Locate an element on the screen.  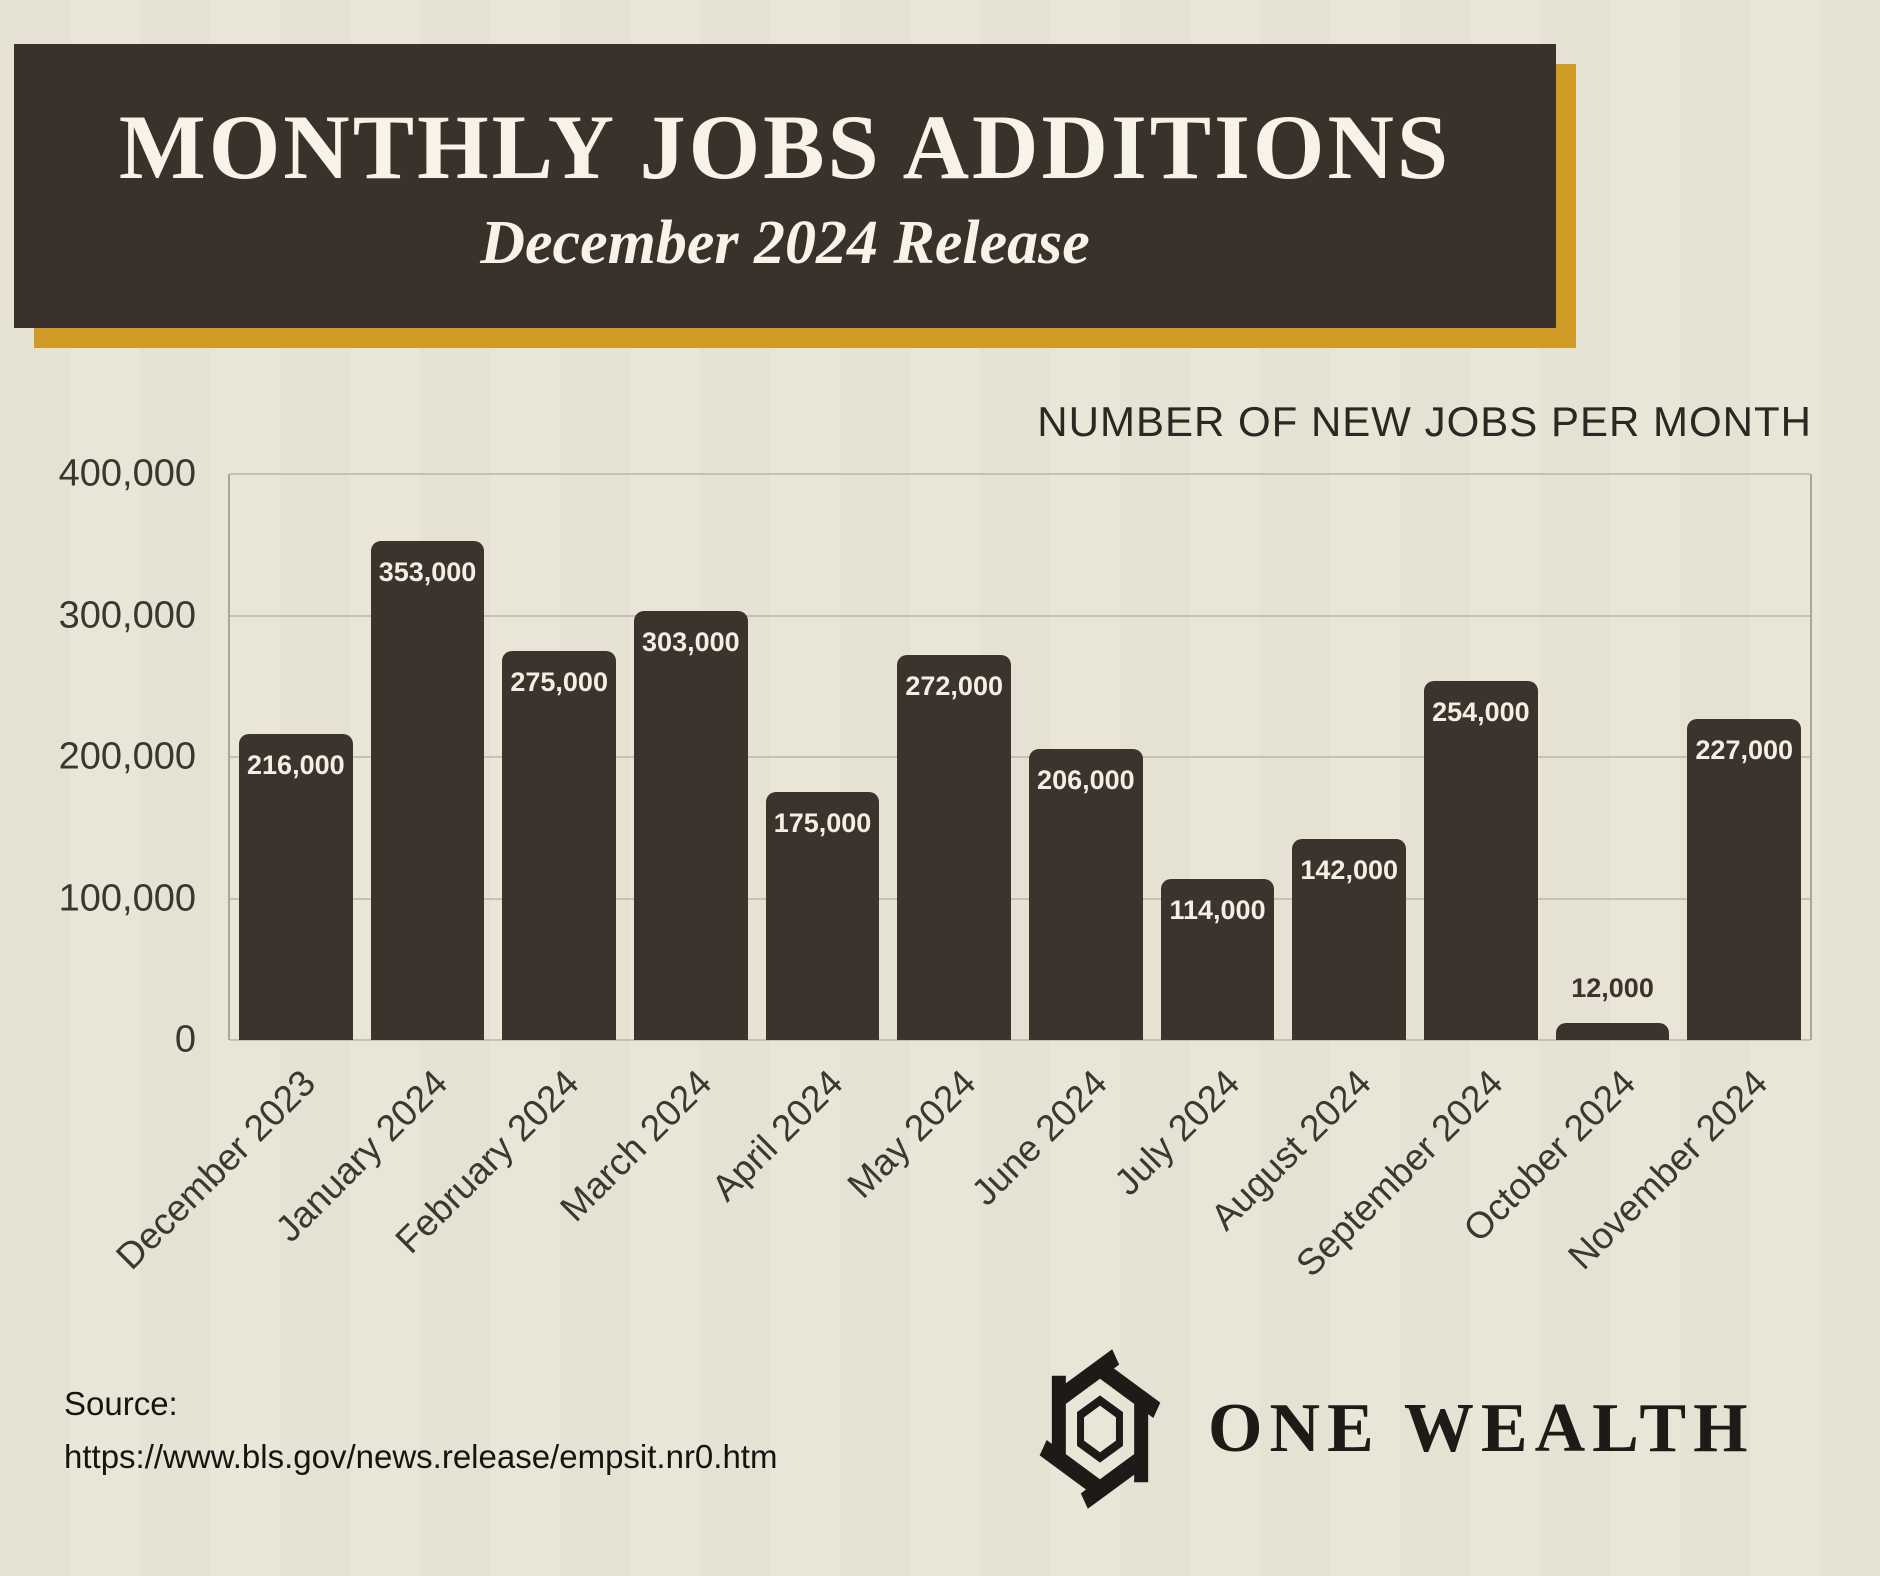
page-title: MONTHLY JOBS ADDITIONS is located at coordinates (785, 146).